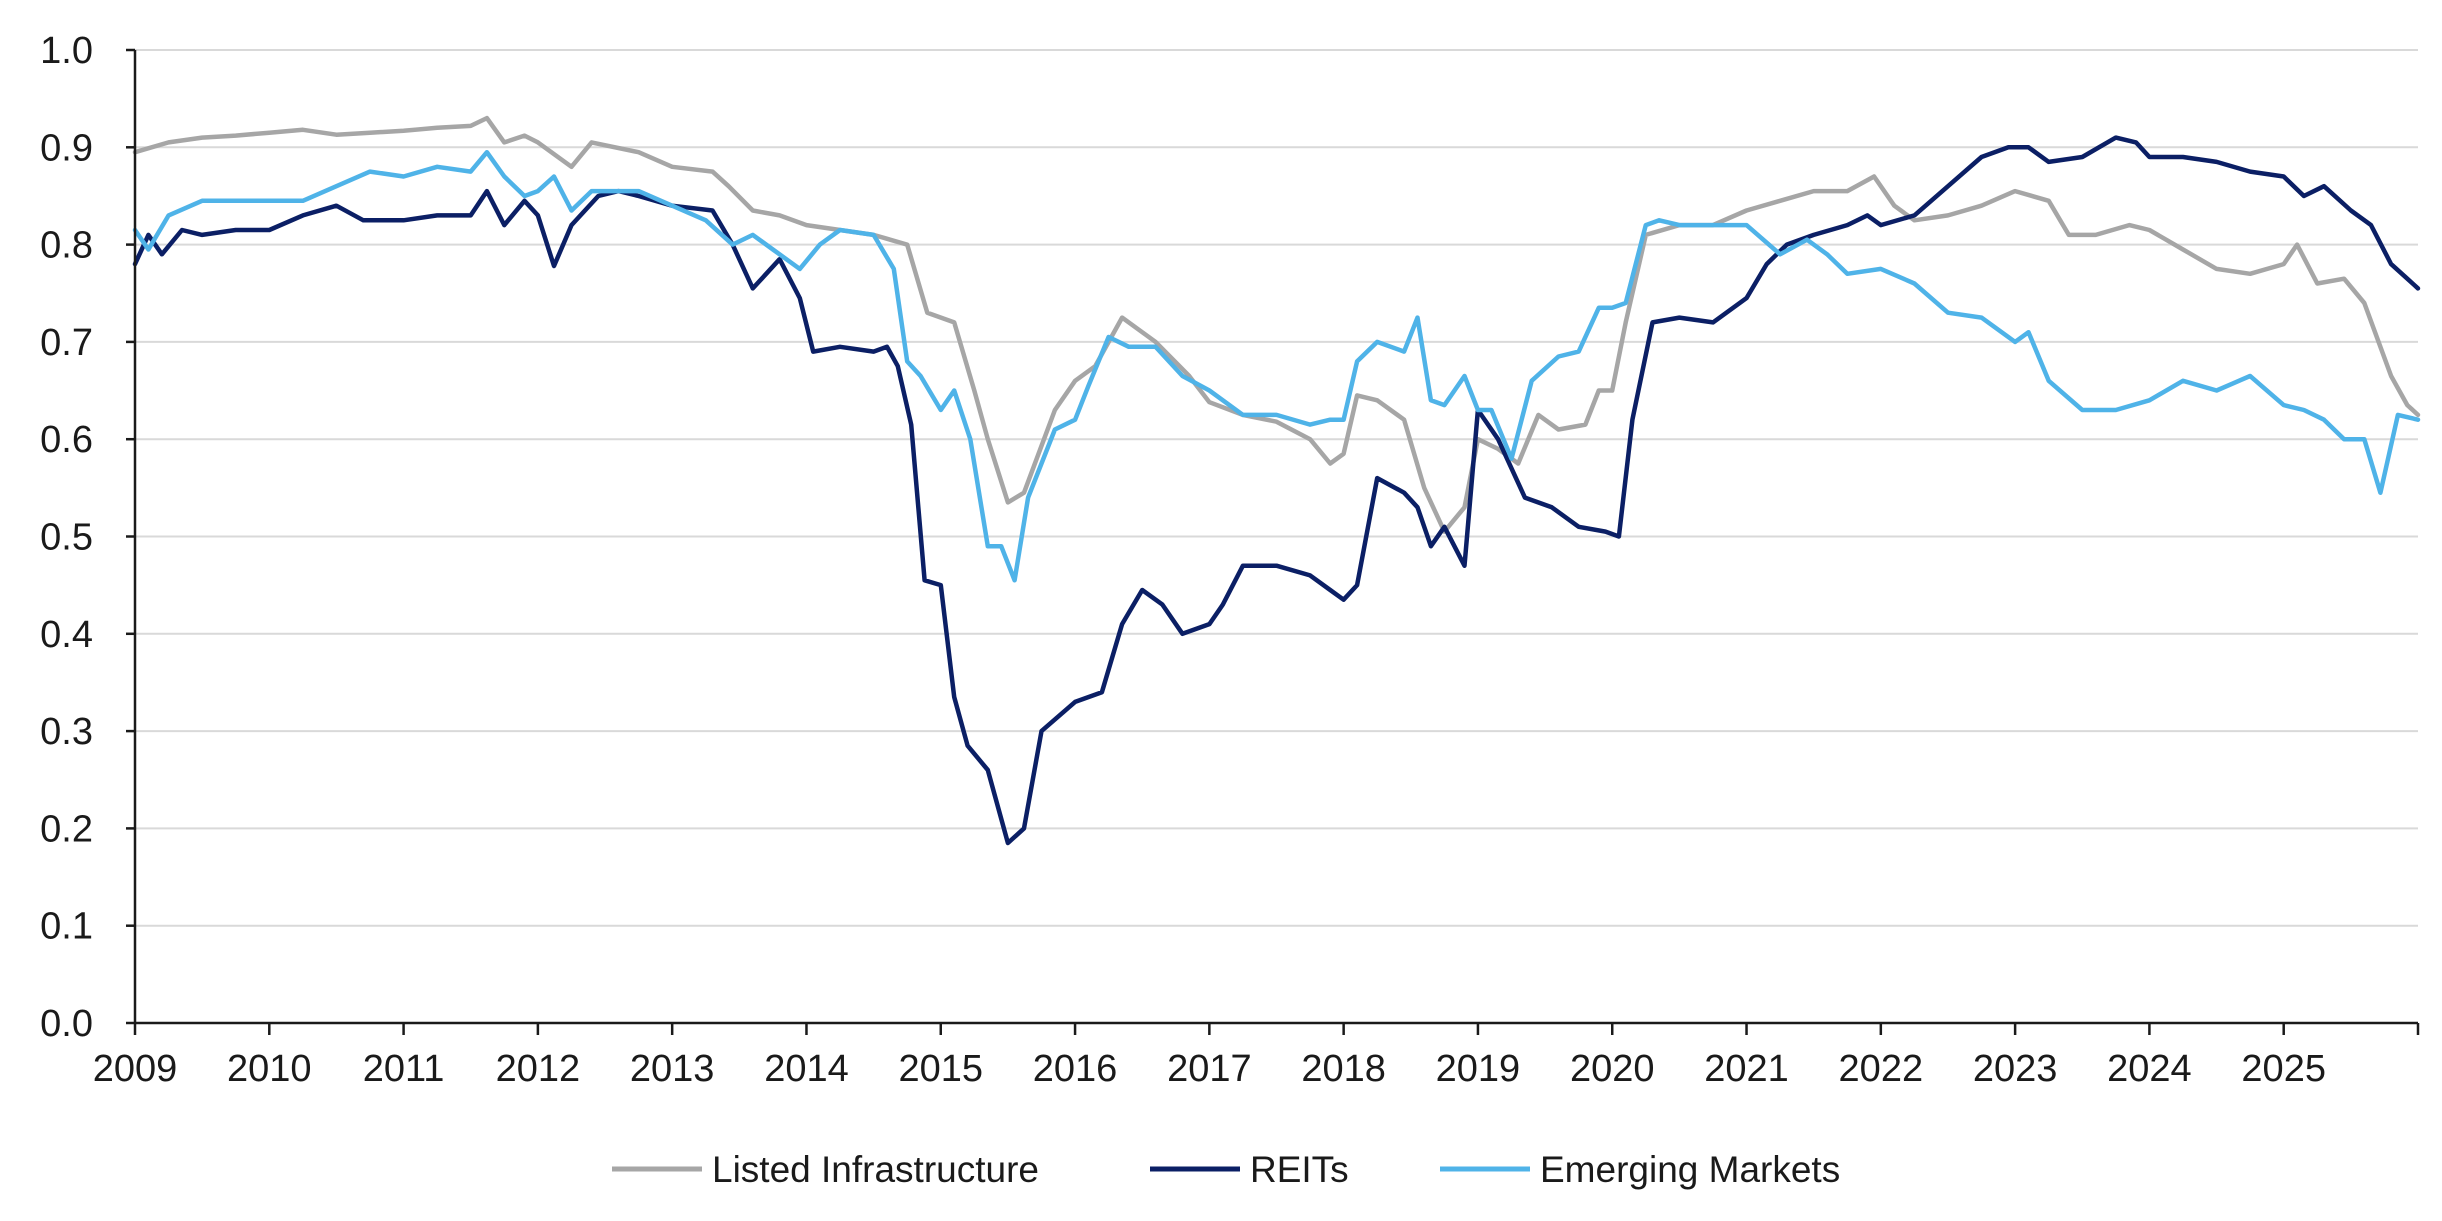 The width and height of the screenshot is (2442, 1221). Describe the element at coordinates (2149, 1069) in the screenshot. I see `x-tick-label: 2024` at that location.